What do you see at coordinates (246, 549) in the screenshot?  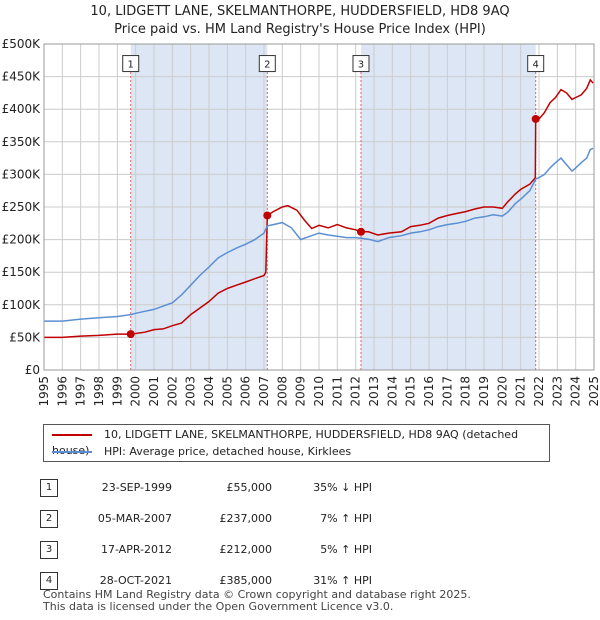 I see `sale-price: £212,000` at bounding box center [246, 549].